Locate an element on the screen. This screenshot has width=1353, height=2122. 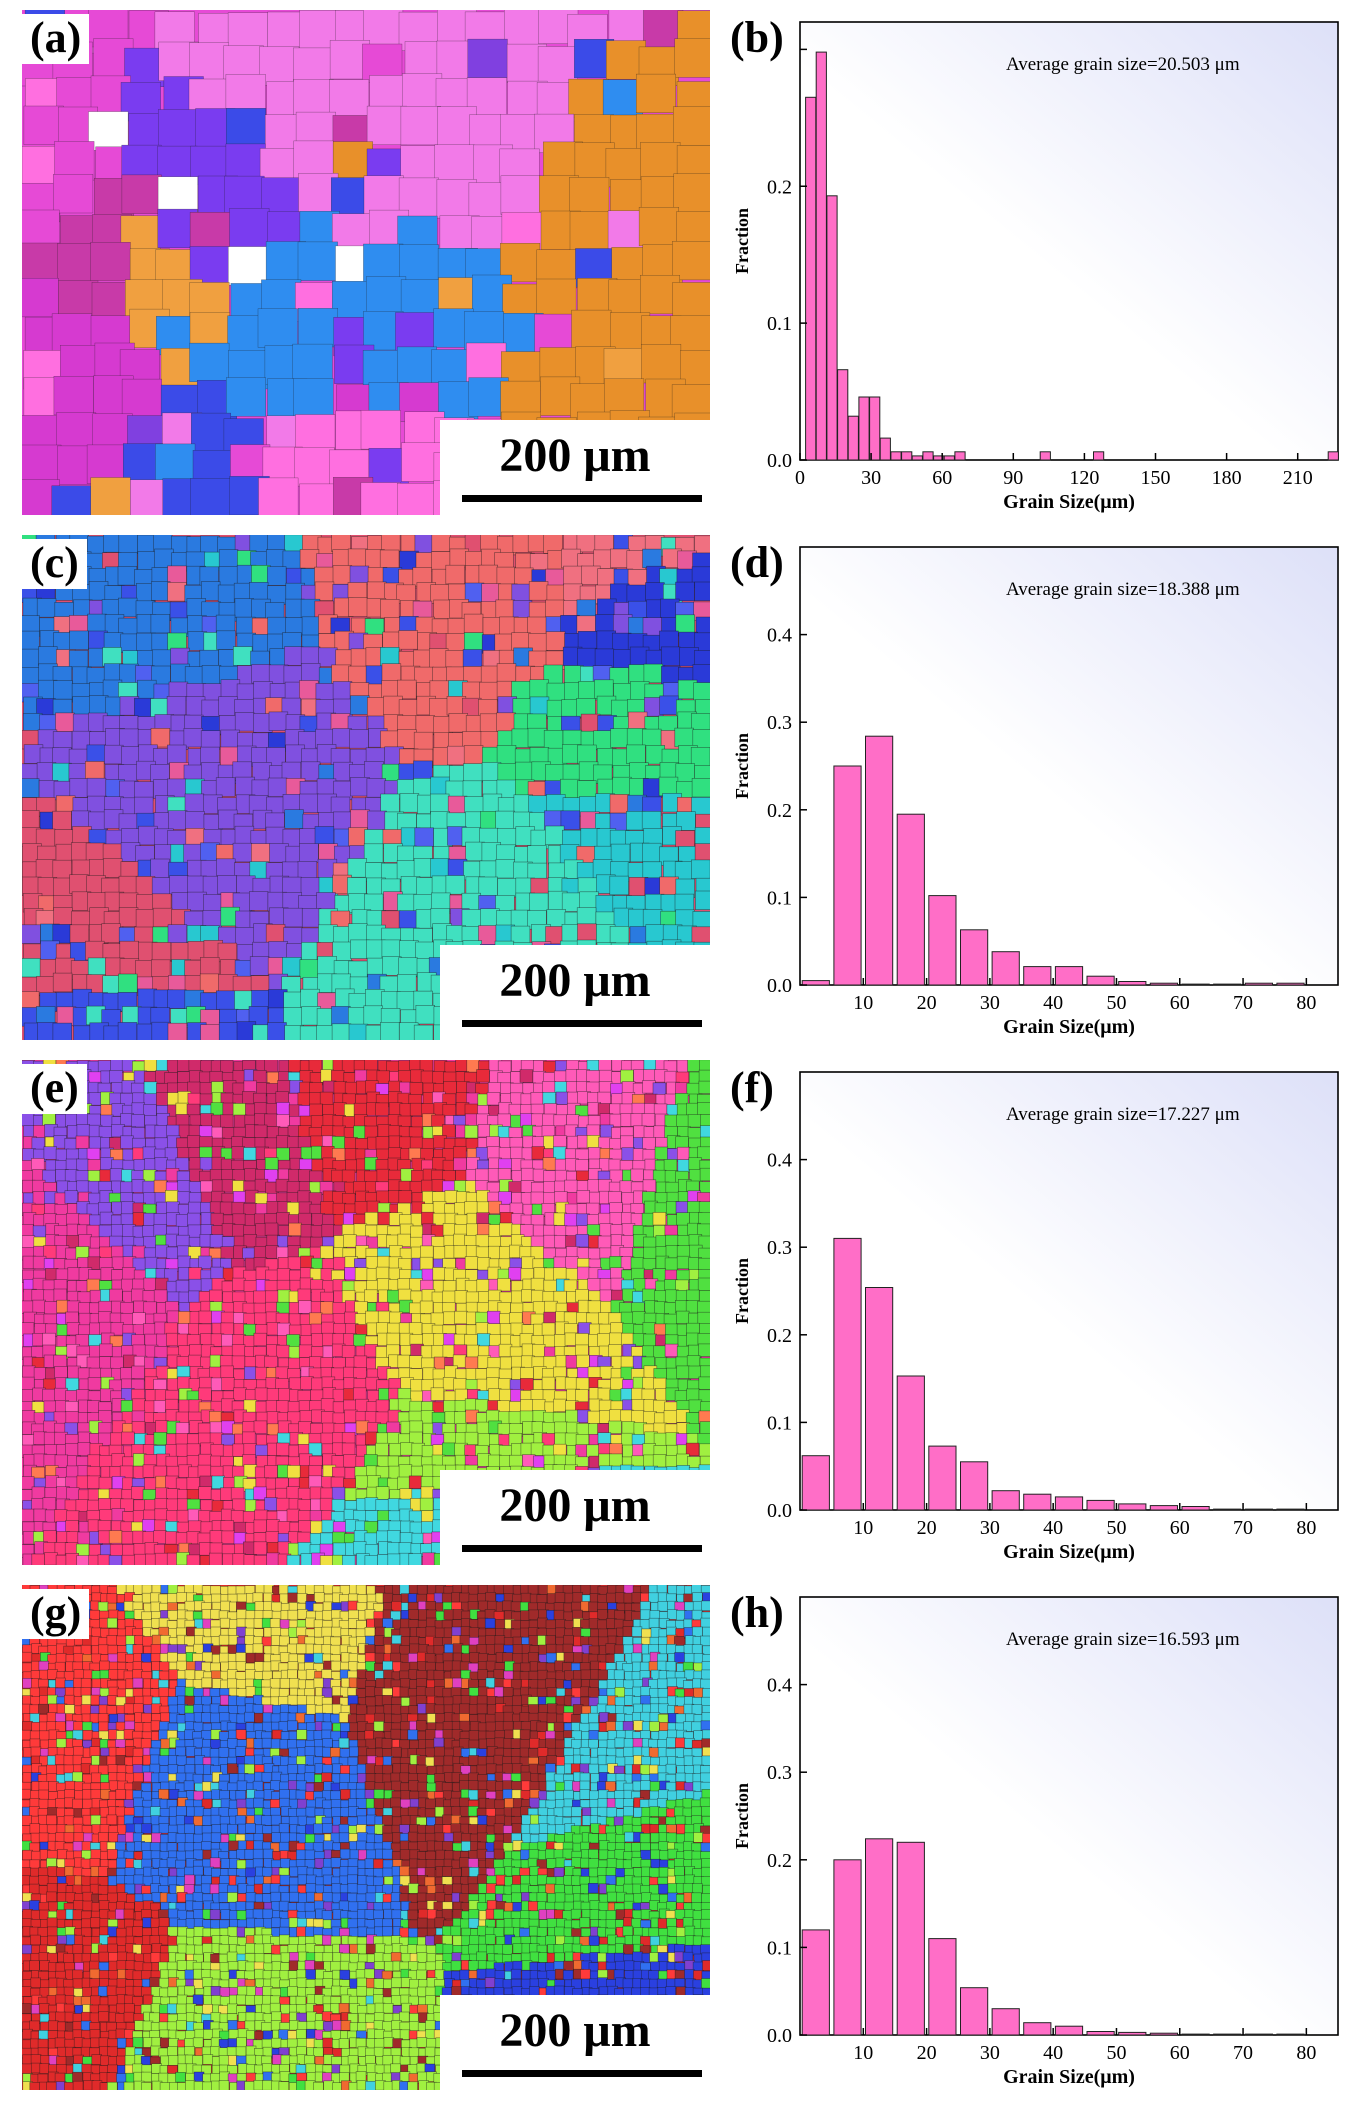
y-tick-label: 0.1 is located at coordinates (779, 1423).